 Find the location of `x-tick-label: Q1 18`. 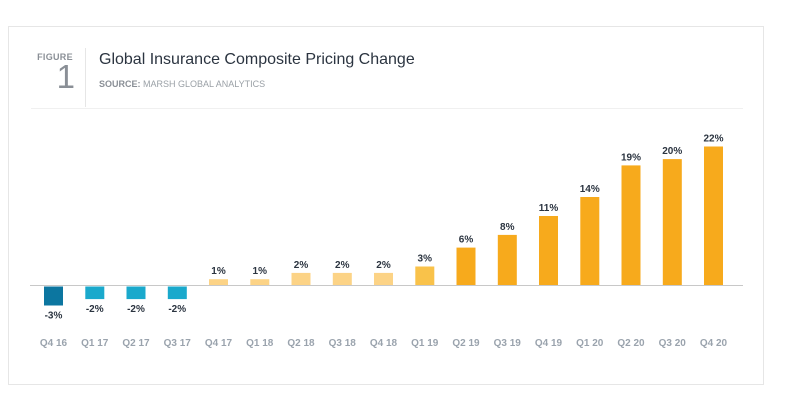

x-tick-label: Q1 18 is located at coordinates (260, 343).